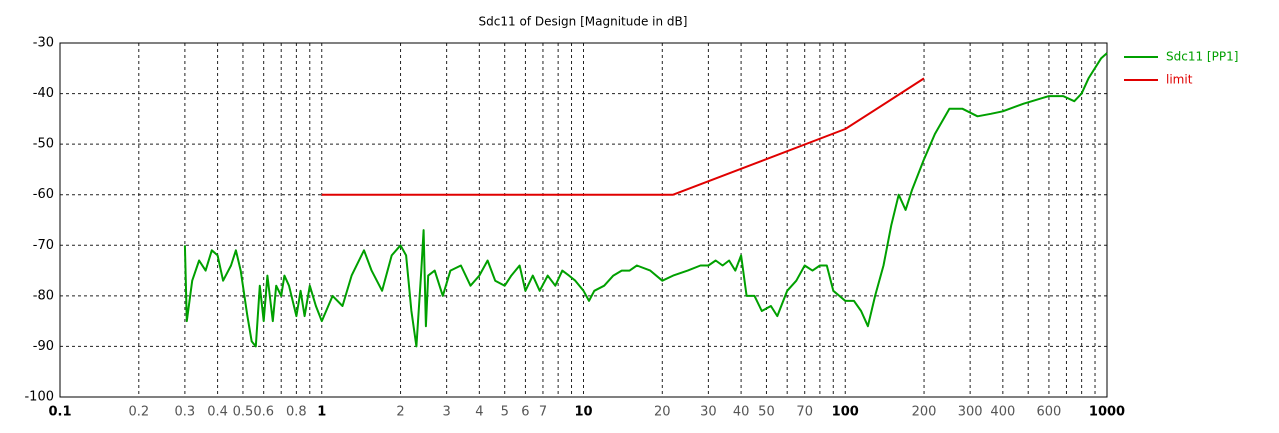  I want to click on series-line, so click(623, 136).